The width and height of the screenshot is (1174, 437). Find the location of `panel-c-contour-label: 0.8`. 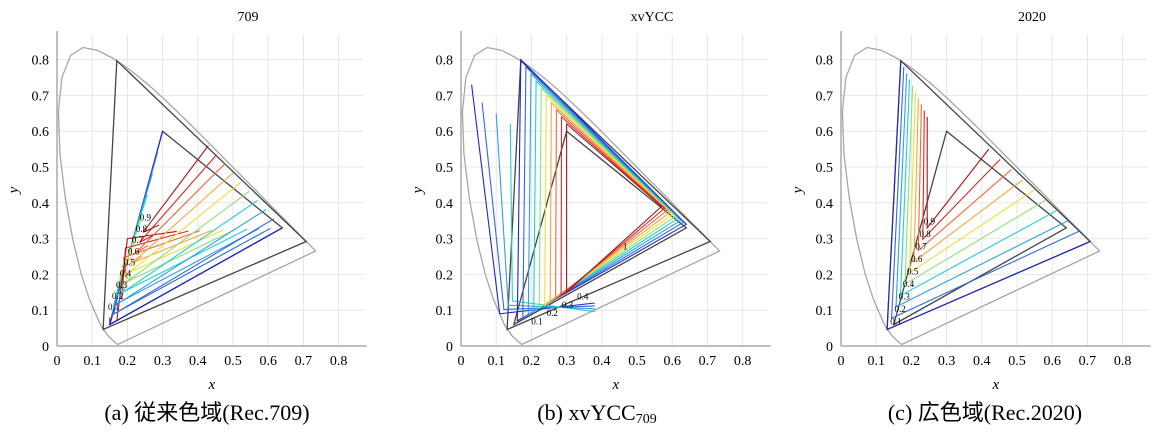

panel-c-contour-label: 0.8 is located at coordinates (926, 234).